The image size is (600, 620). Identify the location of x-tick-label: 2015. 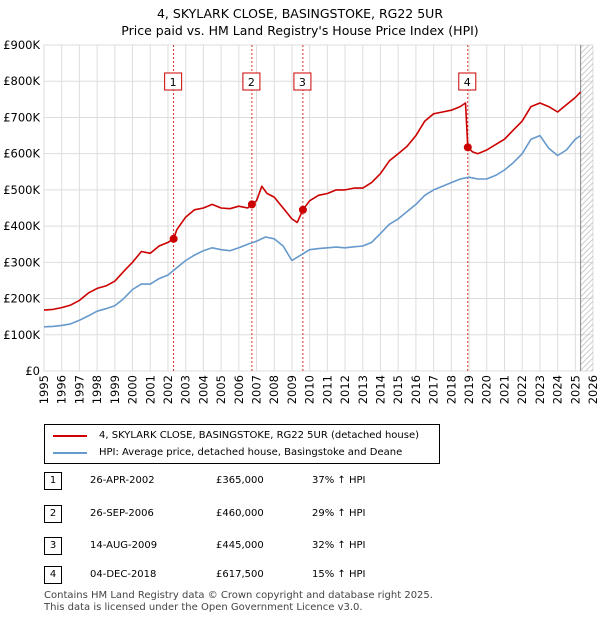
(398, 389).